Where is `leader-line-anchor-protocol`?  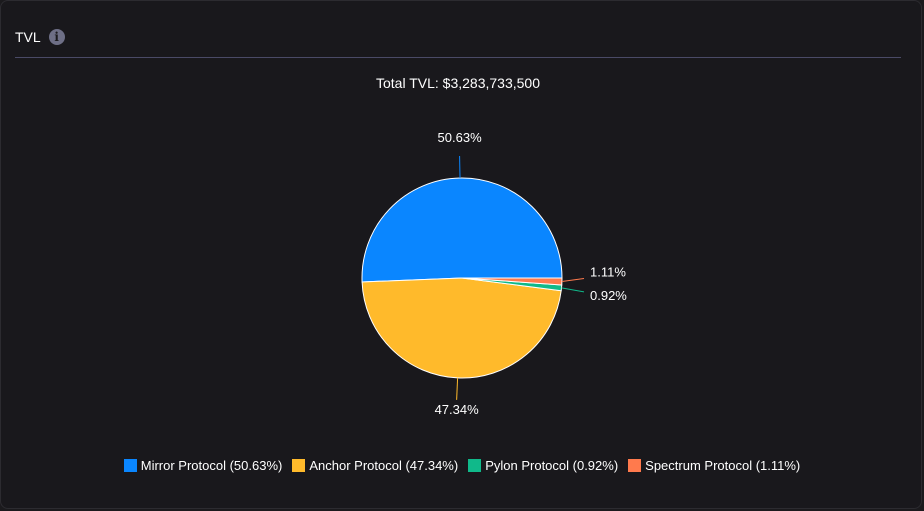
leader-line-anchor-protocol is located at coordinates (457, 388).